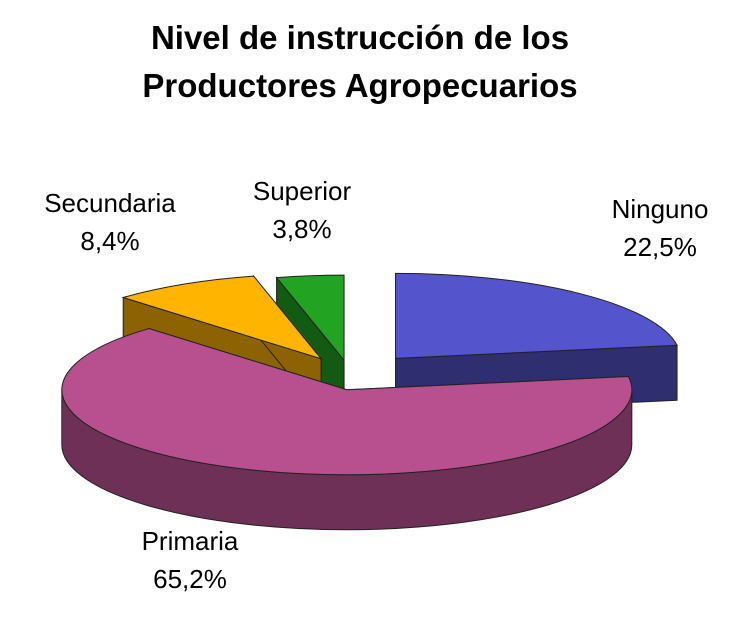  What do you see at coordinates (190, 579) in the screenshot?
I see `value-label: 65,2%` at bounding box center [190, 579].